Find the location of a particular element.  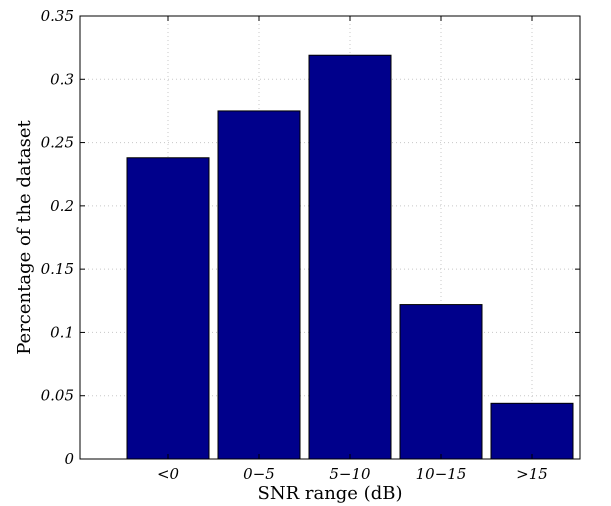

x-tick-label: 5−10 is located at coordinates (350, 474).